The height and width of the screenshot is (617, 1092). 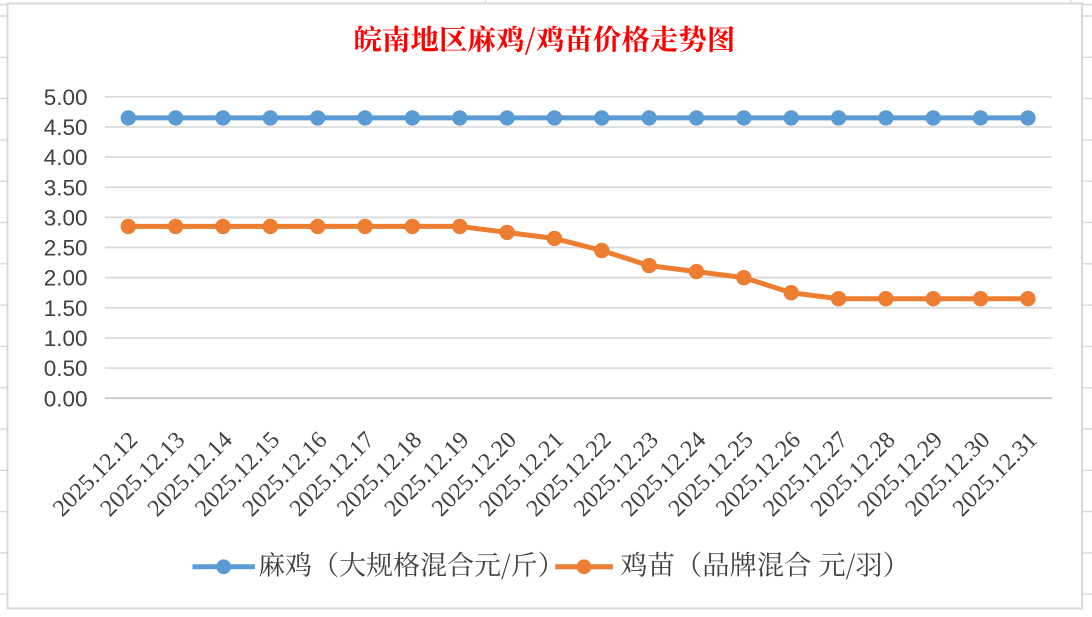 What do you see at coordinates (66, 248) in the screenshot?
I see `svg-text: 2.50` at bounding box center [66, 248].